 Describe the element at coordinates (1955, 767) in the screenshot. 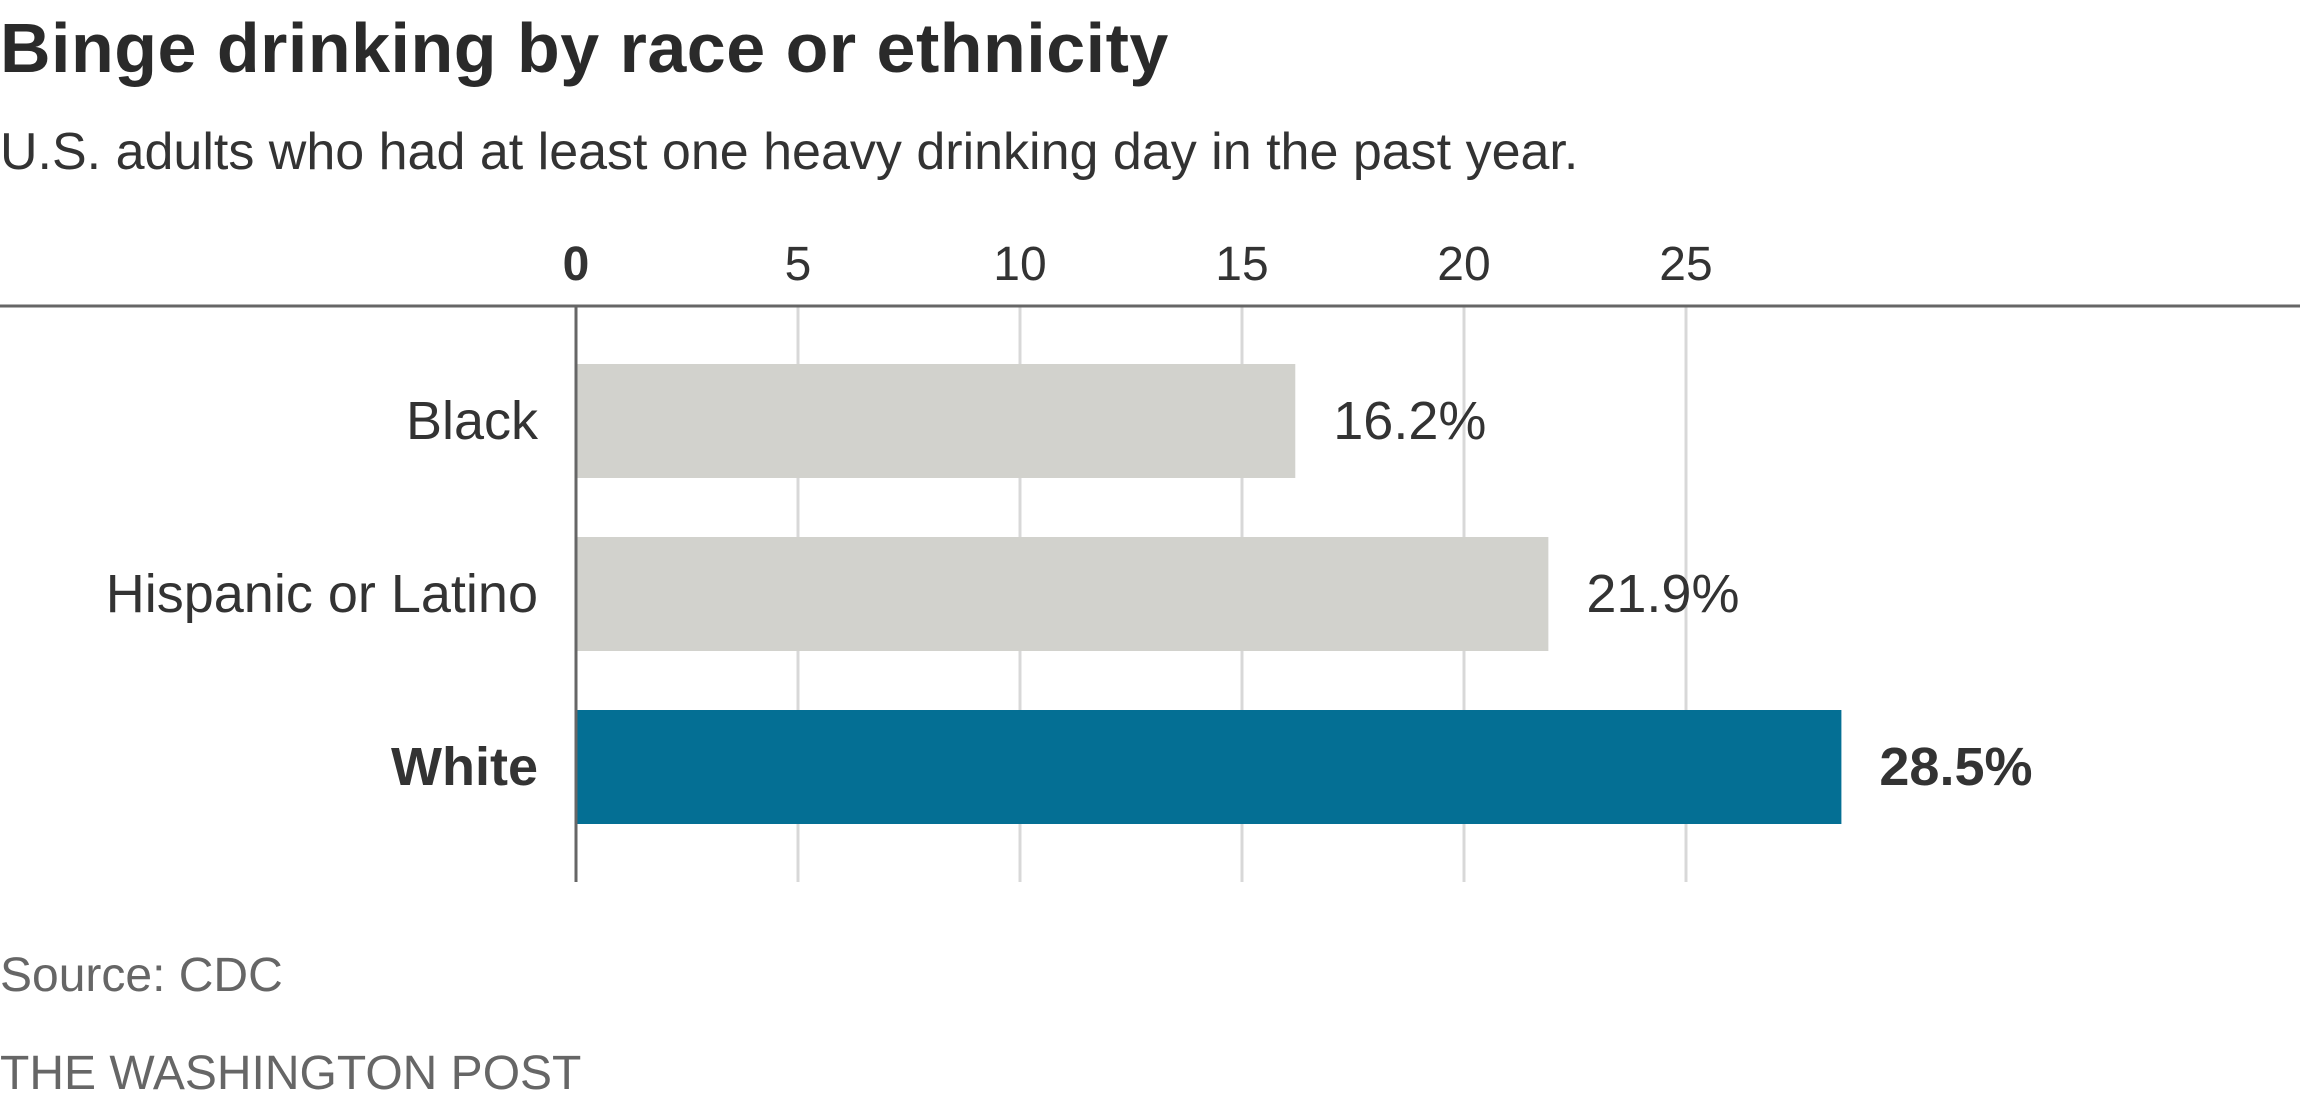

I see `value-label-white: 28.5%` at that location.